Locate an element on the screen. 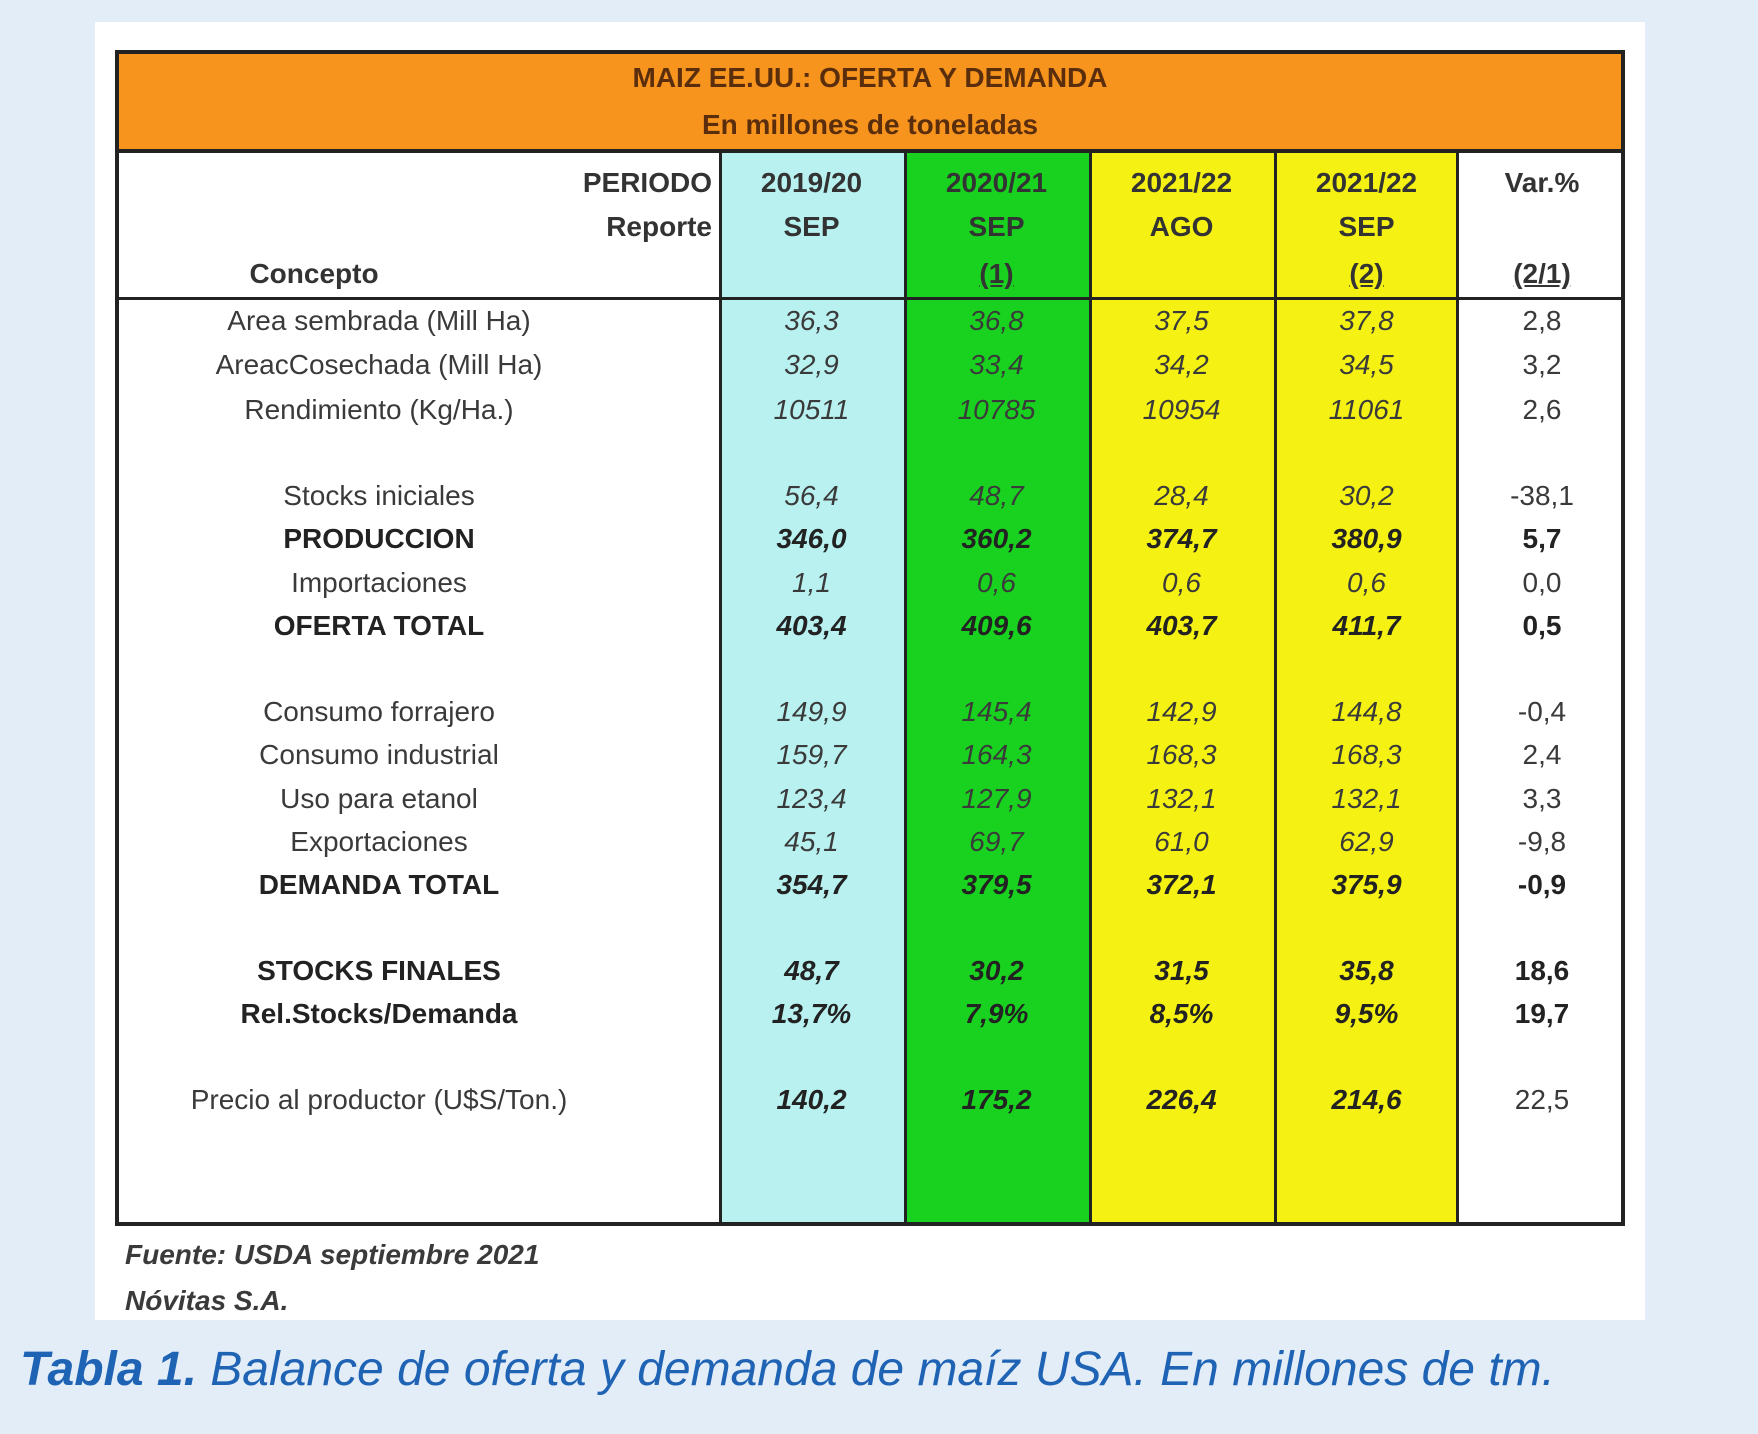 The height and width of the screenshot is (1434, 1758). row-value: 403,4 is located at coordinates (811, 625).